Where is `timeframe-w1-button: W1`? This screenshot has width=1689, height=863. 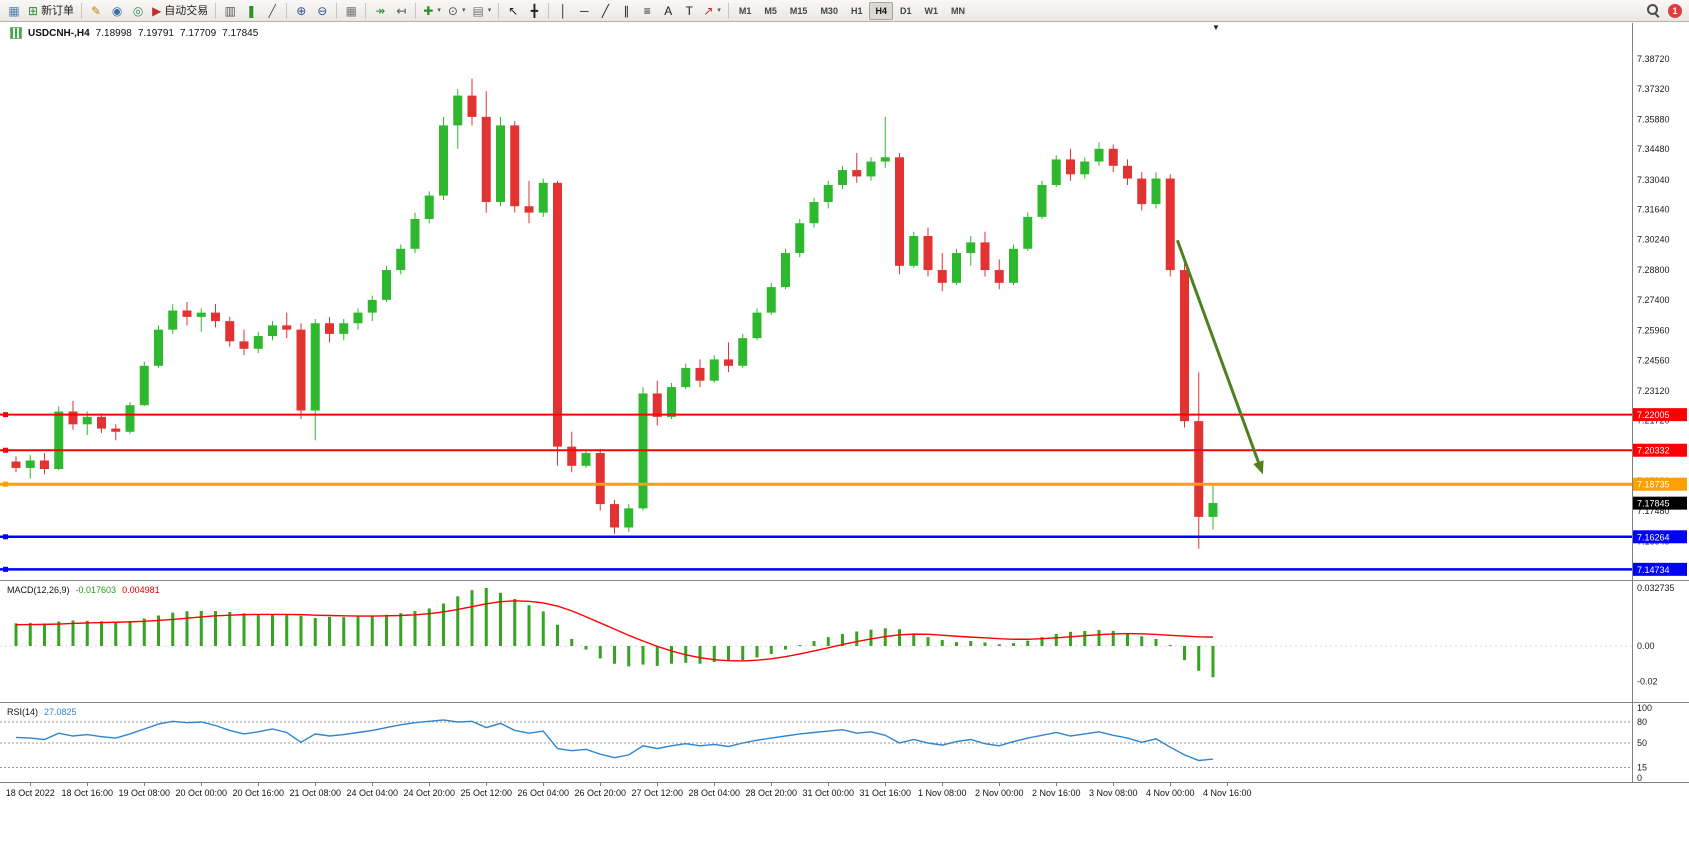 timeframe-w1-button: W1 is located at coordinates (932, 11).